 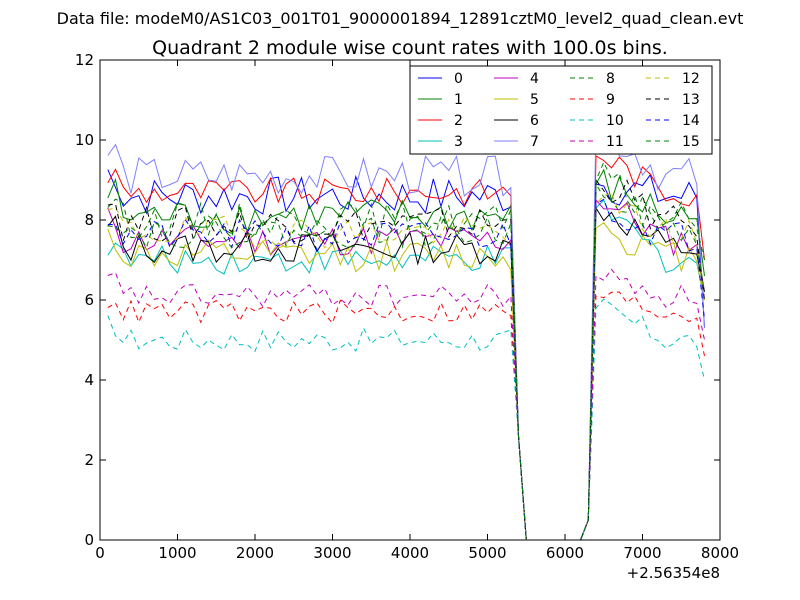 What do you see at coordinates (487, 553) in the screenshot?
I see `x-tick-label: 5000` at bounding box center [487, 553].